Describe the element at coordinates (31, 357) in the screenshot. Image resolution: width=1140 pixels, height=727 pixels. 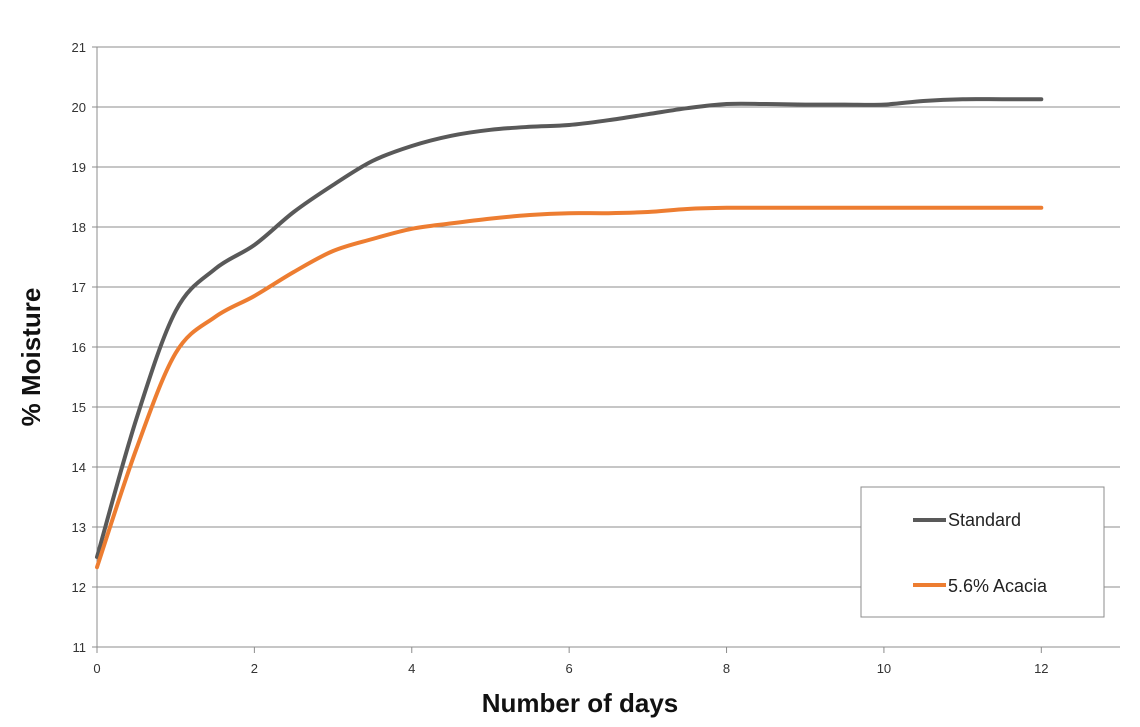
I see `y-axis-title: % Moisture` at that location.